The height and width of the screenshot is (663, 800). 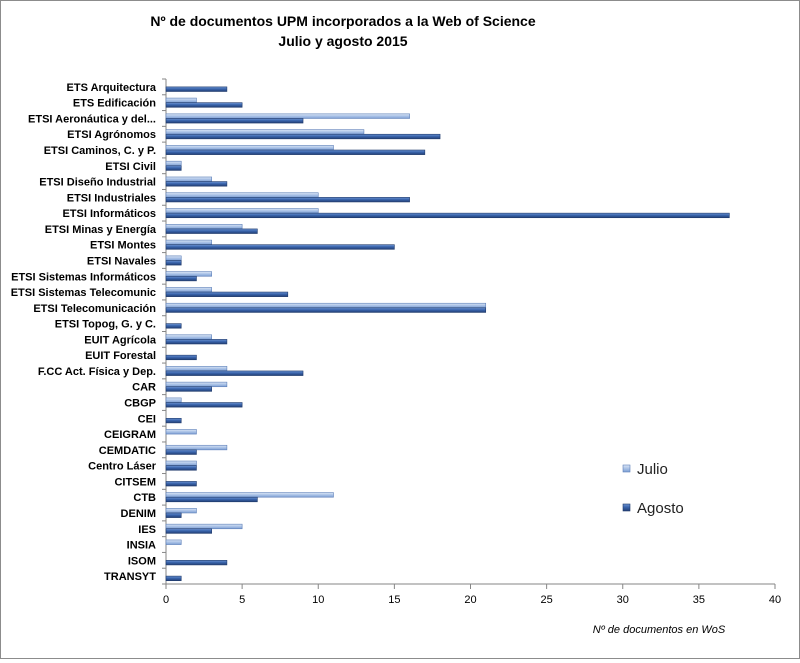 What do you see at coordinates (127, 451) in the screenshot?
I see `category-label: CEMDATIC` at bounding box center [127, 451].